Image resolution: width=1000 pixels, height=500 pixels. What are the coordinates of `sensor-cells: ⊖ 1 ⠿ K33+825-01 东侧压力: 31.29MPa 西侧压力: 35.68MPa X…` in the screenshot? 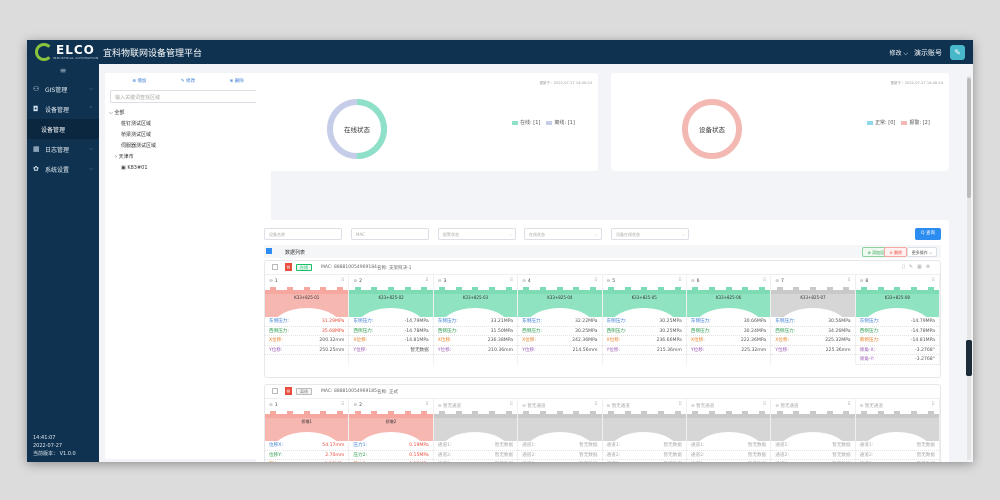 It's located at (602, 319).